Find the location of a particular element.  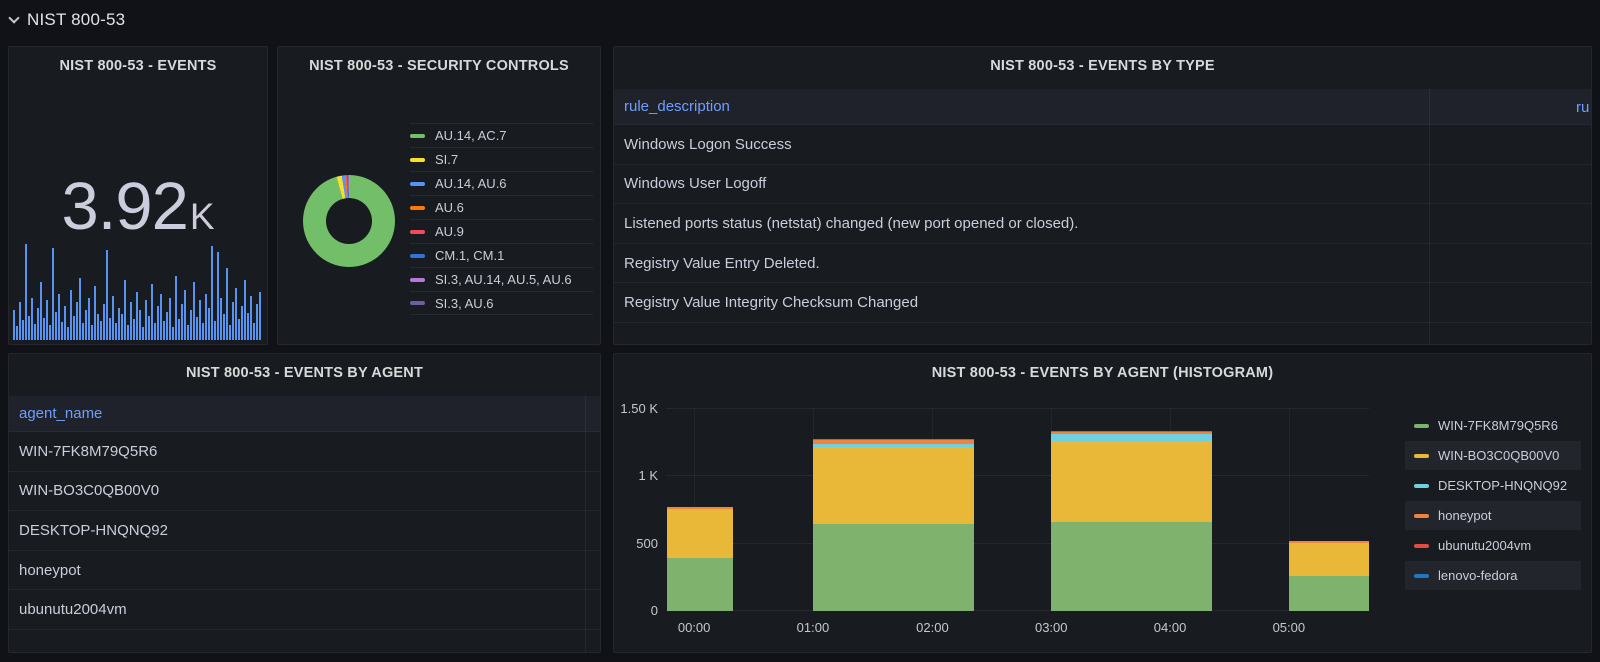

table-cell: Windows User Logoff is located at coordinates (695, 184).